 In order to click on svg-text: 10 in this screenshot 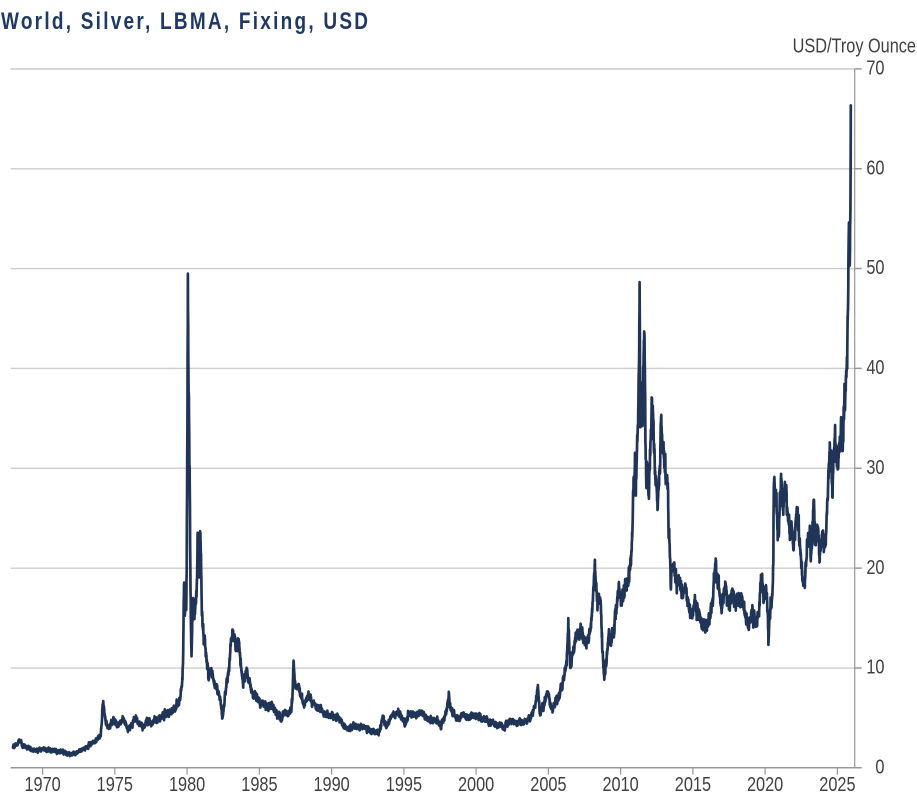, I will do `click(875, 666)`.